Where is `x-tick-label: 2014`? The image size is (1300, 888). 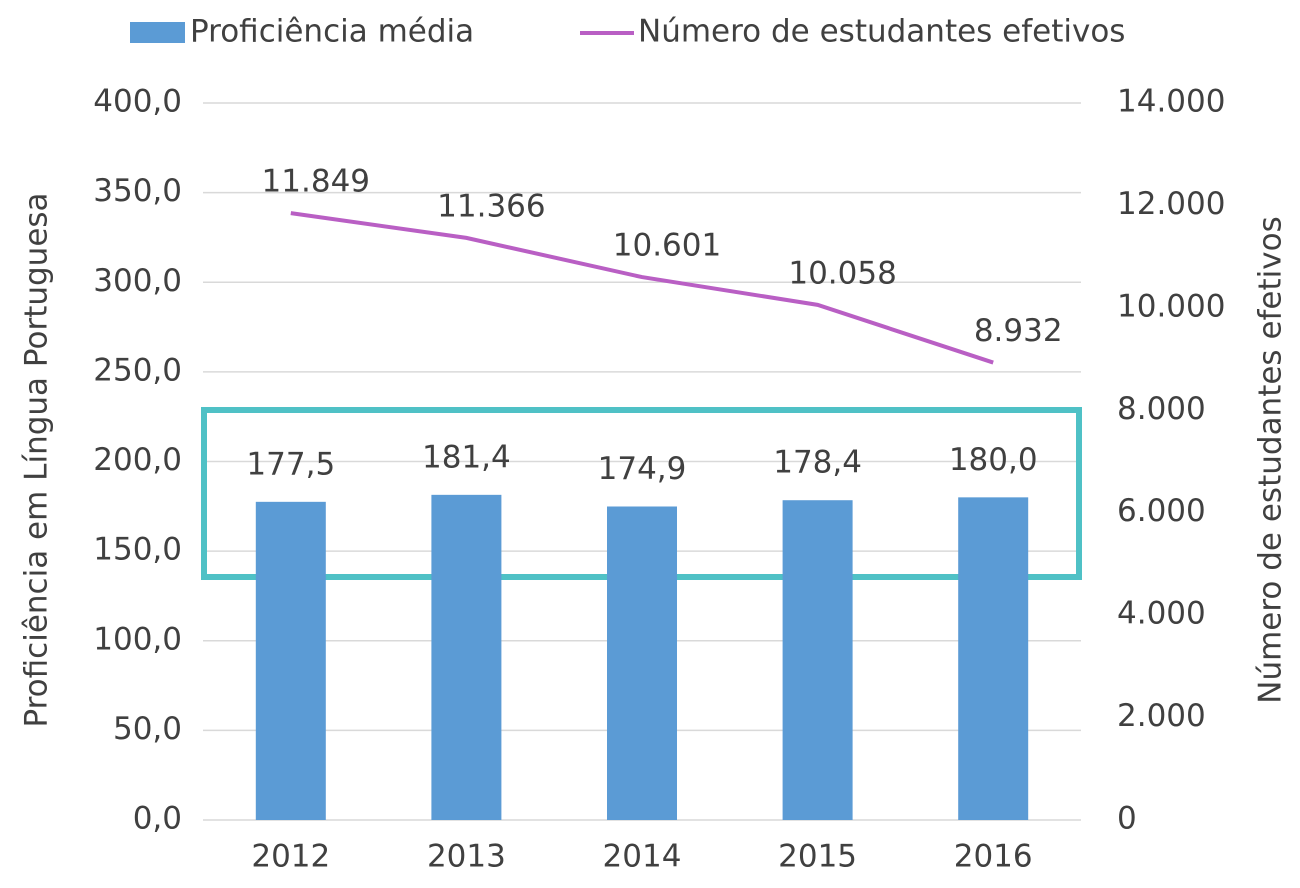 x-tick-label: 2014 is located at coordinates (642, 857).